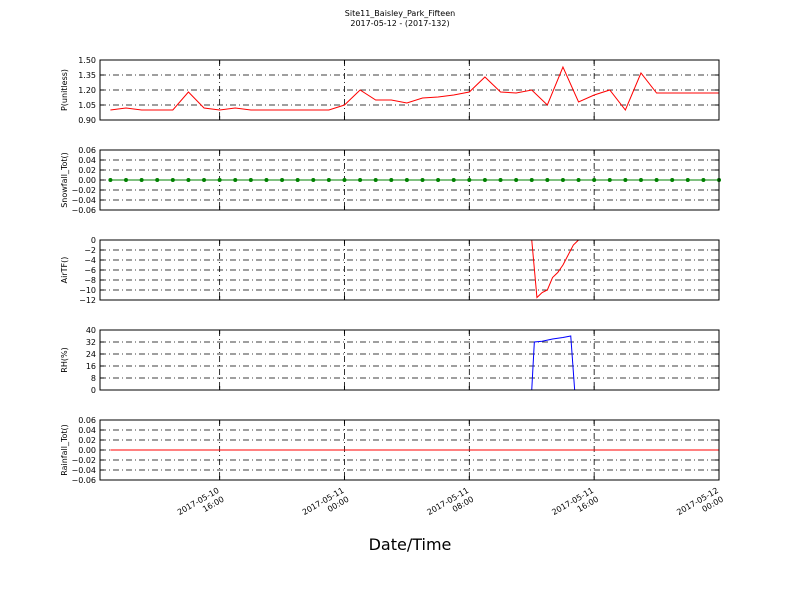 This screenshot has height=600, width=800. I want to click on x-axis-label: Date/Time, so click(410, 544).